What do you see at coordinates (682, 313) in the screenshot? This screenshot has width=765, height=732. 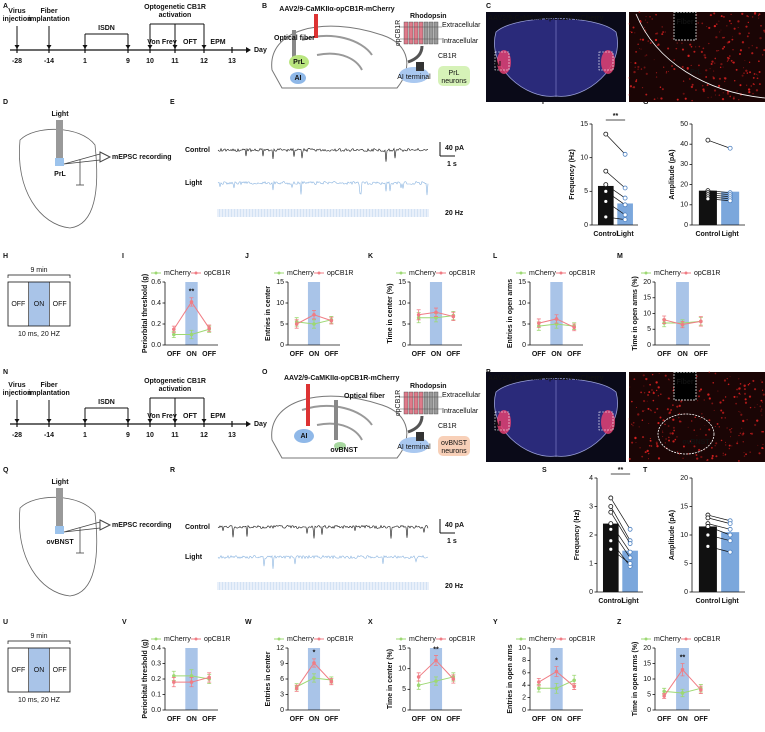 I see `on-shading` at bounding box center [682, 313].